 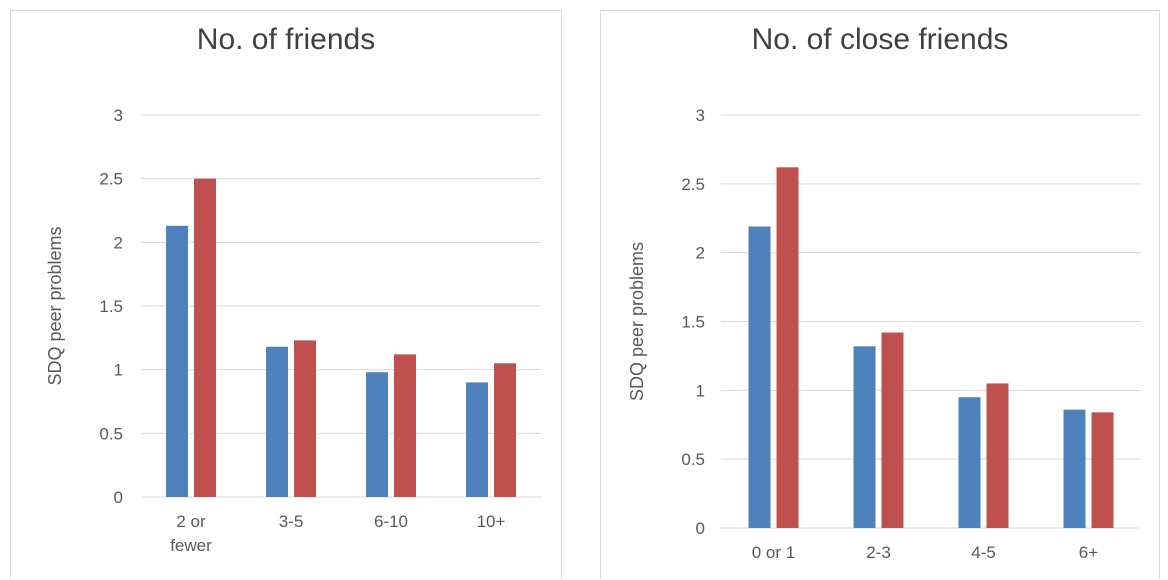 I want to click on x-tick-label: 2 or, so click(x=191, y=521).